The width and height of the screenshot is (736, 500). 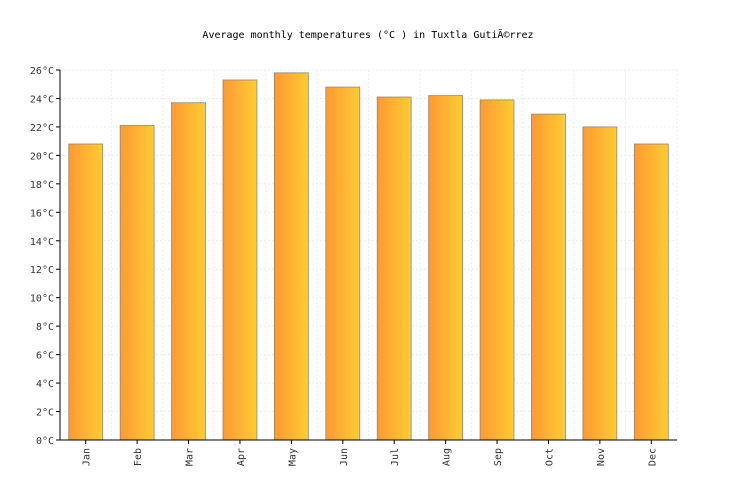 I want to click on y-tick-label: 16°C, so click(x=42, y=213).